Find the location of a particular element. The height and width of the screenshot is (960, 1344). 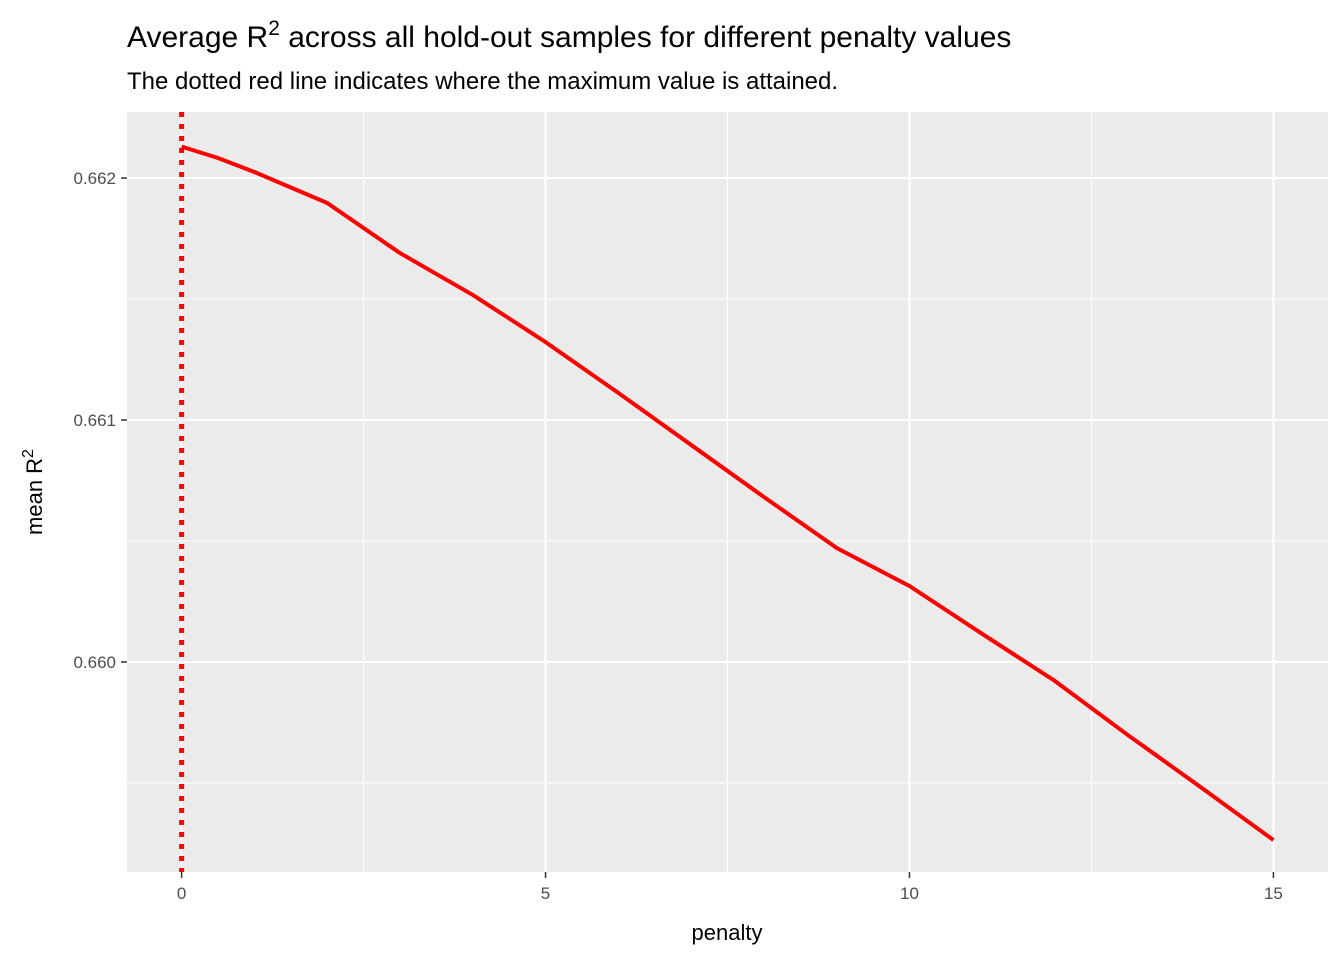

y-axis-label: mean R2 is located at coordinates (33, 492).